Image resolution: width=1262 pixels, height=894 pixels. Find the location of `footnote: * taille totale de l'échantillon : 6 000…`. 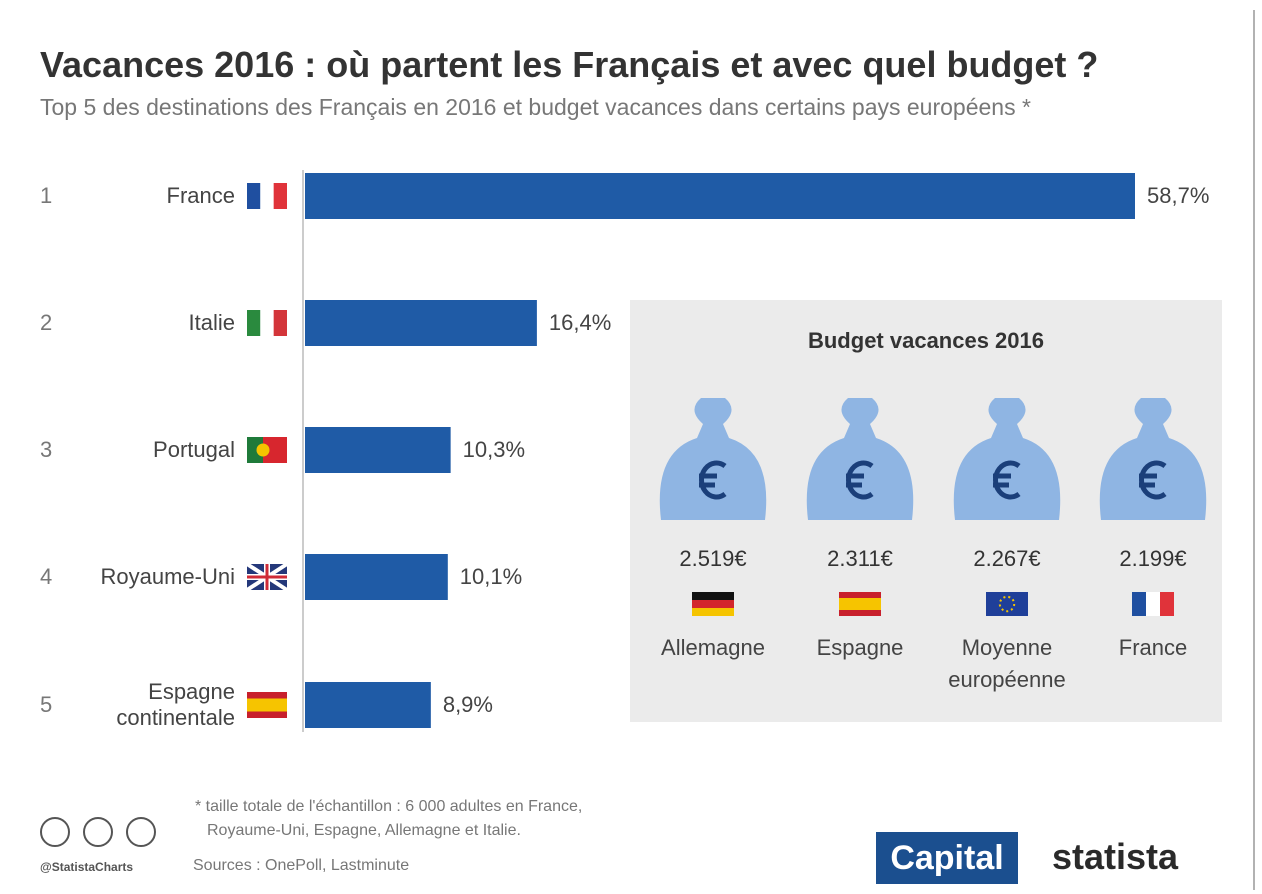

footnote: * taille totale de l'échantillon : 6 000… is located at coordinates (389, 806).